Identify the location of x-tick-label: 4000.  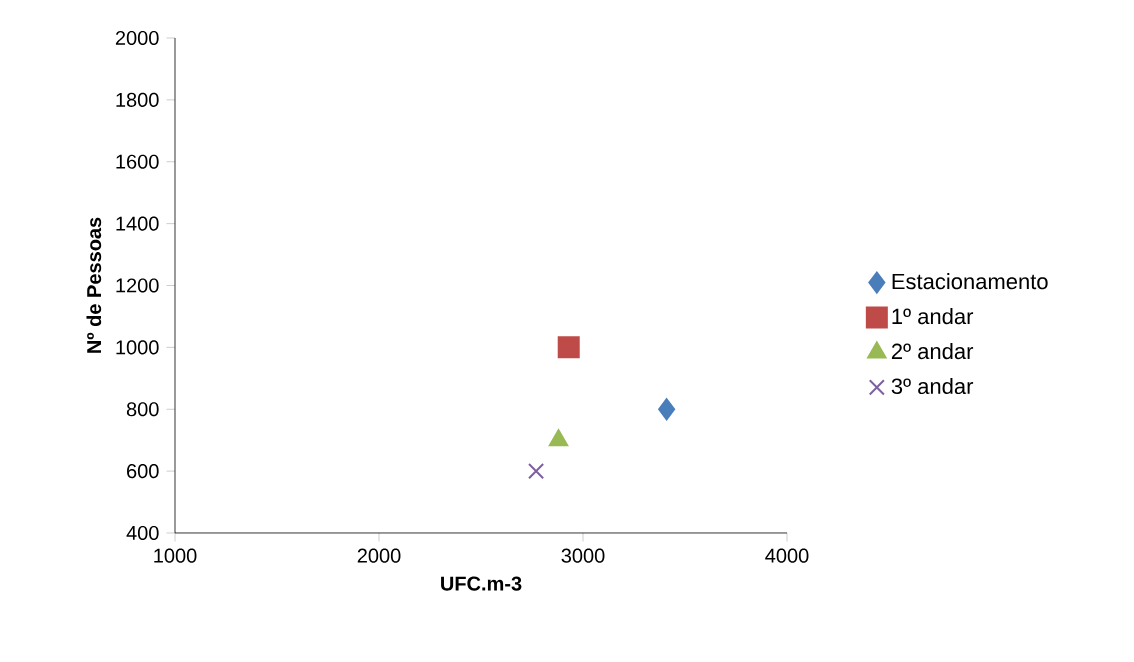
(787, 555).